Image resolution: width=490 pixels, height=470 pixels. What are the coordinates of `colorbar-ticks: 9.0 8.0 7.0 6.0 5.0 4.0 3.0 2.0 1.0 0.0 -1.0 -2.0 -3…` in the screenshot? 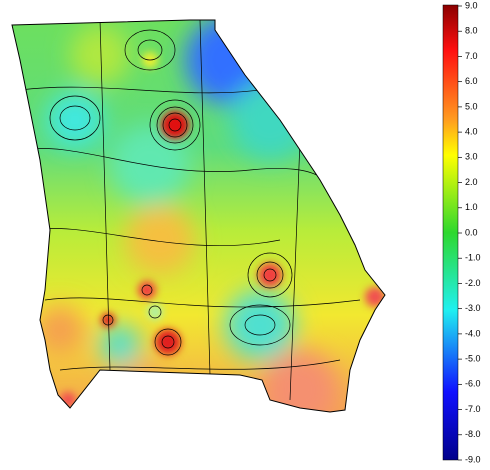 It's located at (469, 232).